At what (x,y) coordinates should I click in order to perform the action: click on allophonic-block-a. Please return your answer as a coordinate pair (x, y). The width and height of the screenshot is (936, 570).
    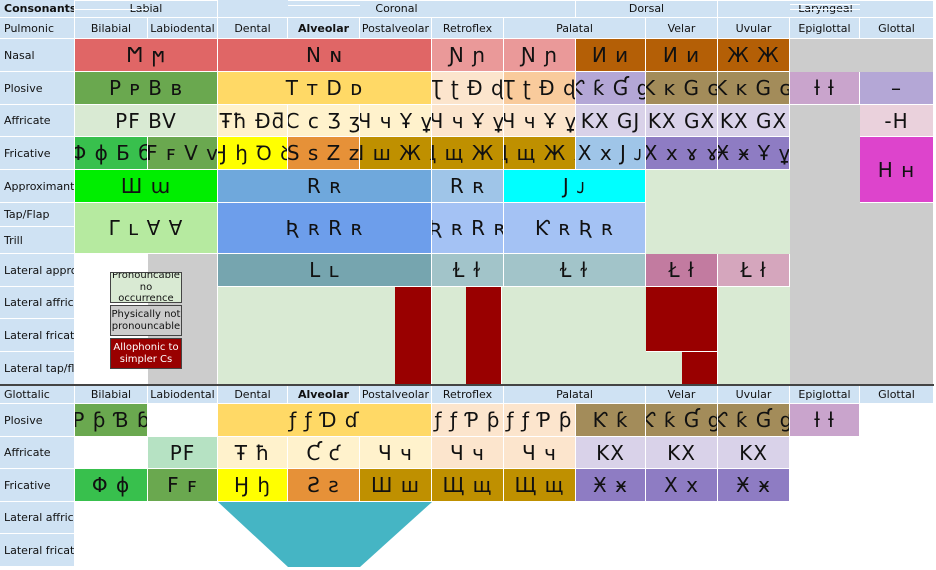
    Looking at the image, I should click on (413, 336).